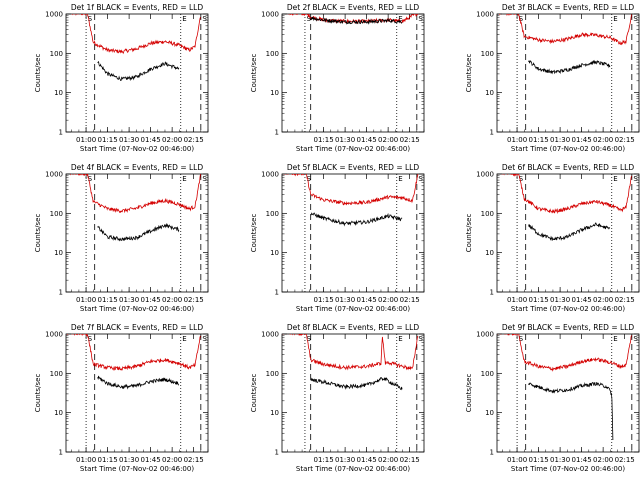 This screenshot has height=480, width=640. Describe the element at coordinates (353, 7) in the screenshot. I see `panel-title: Det 2f BLACK = Events, RED = LLD` at that location.